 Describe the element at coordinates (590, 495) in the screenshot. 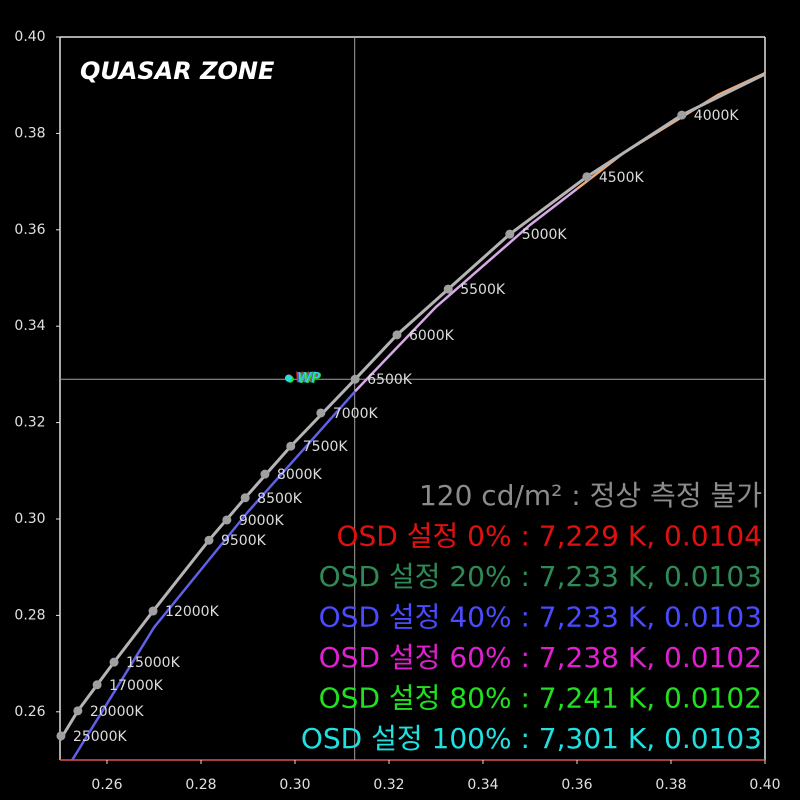

I see `note: 120 cd/m² : 정상 측정 불가` at that location.